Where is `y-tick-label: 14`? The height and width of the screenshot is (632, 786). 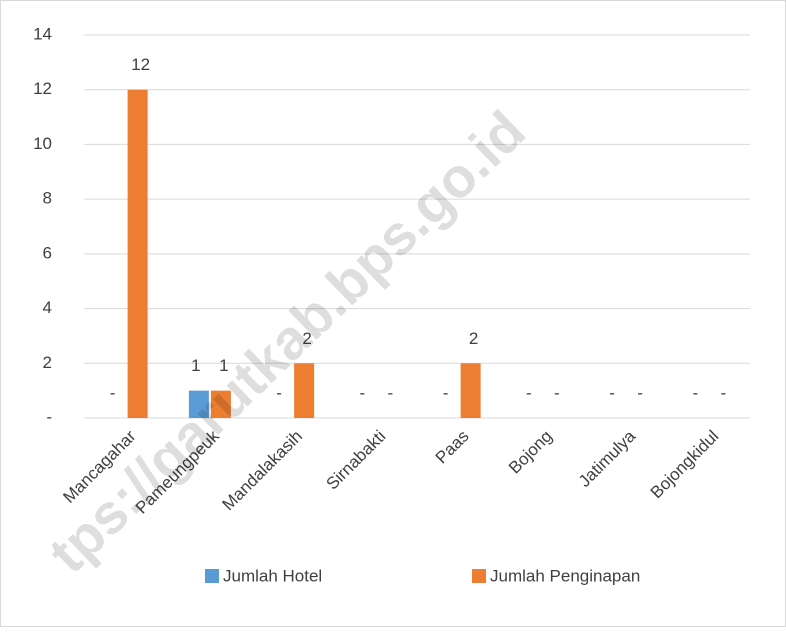 y-tick-label: 14 is located at coordinates (42, 33).